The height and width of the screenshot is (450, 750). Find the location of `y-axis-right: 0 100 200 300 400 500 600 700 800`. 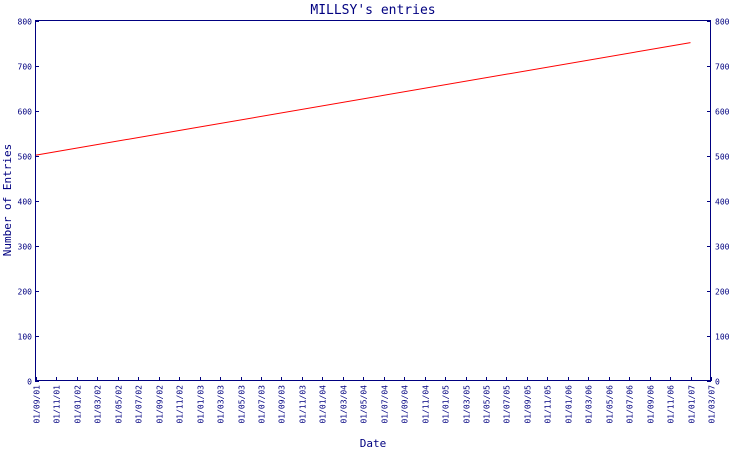

y-axis-right: 0 100 200 300 400 500 600 700 800 is located at coordinates (718, 202).